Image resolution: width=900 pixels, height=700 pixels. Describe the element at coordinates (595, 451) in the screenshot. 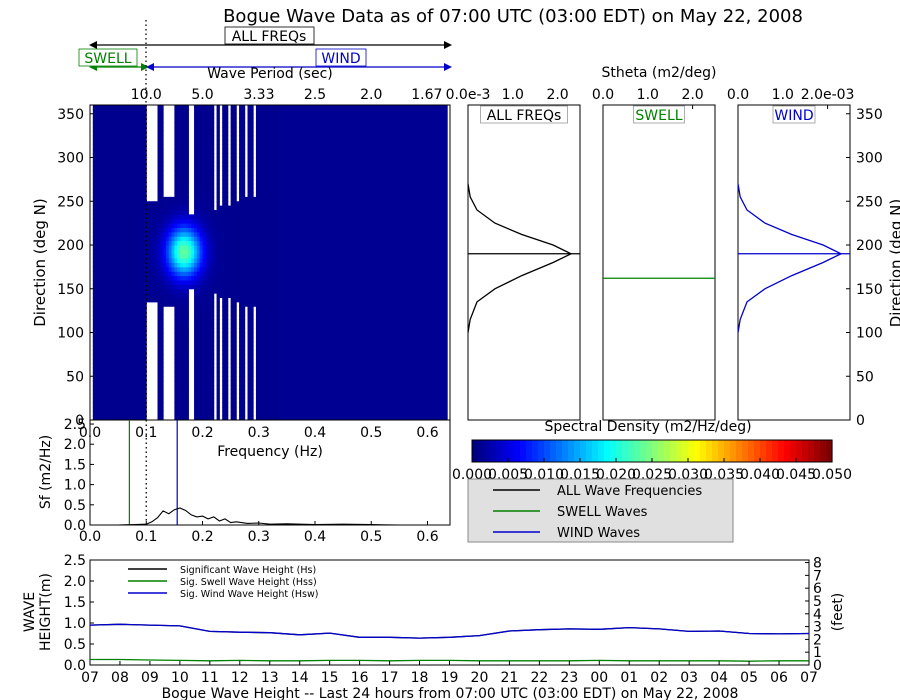

I see `colorbar-segment` at that location.